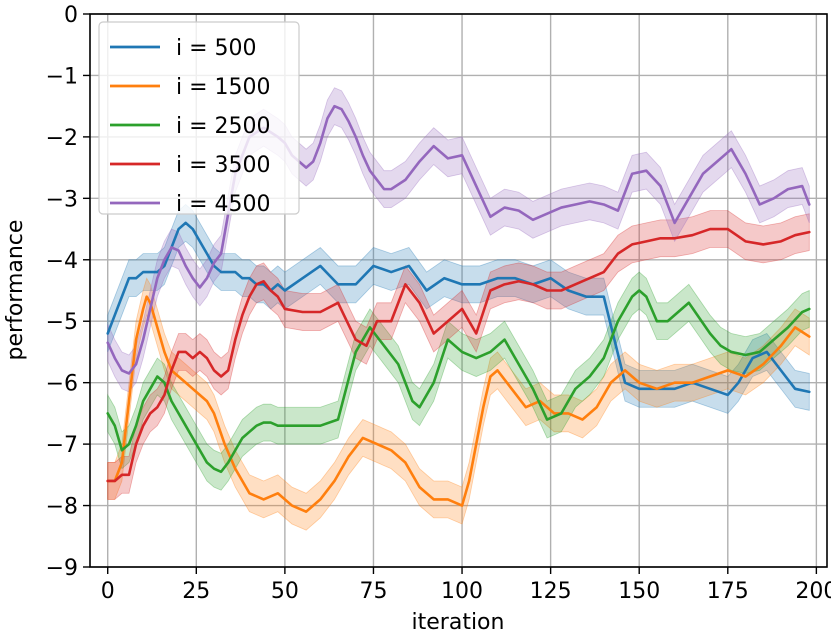  I want to click on legend-label: i = 2500, so click(223, 126).